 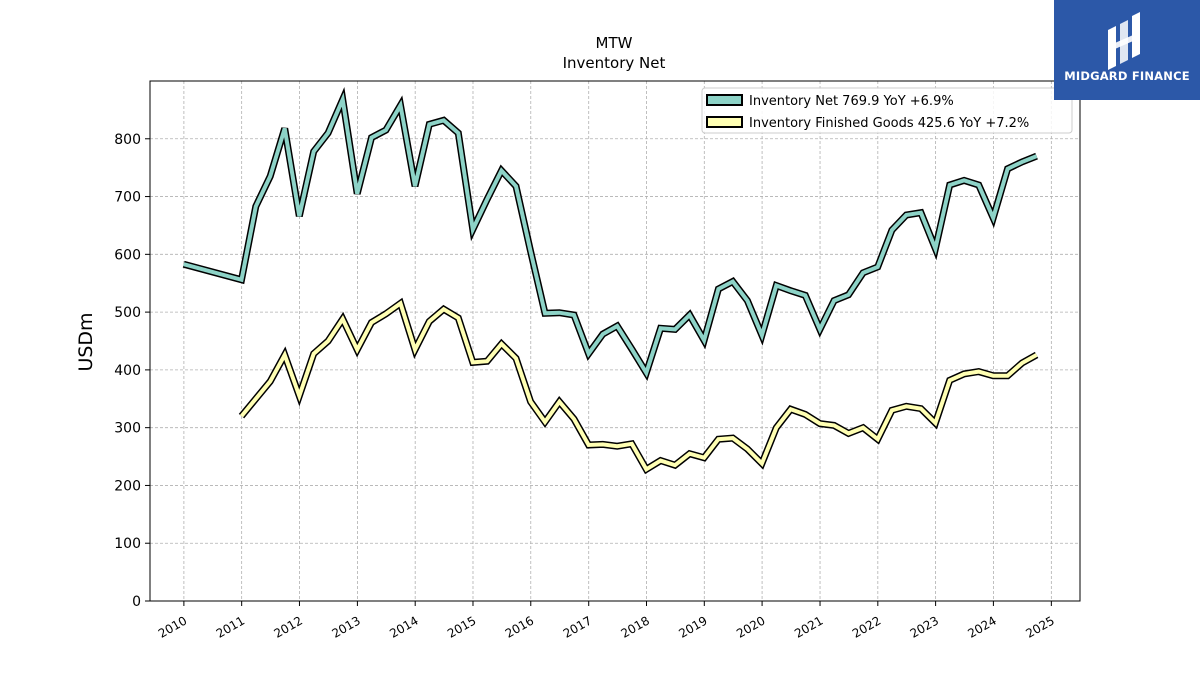 What do you see at coordinates (127, 255) in the screenshot?
I see `y-tick-label: 600` at bounding box center [127, 255].